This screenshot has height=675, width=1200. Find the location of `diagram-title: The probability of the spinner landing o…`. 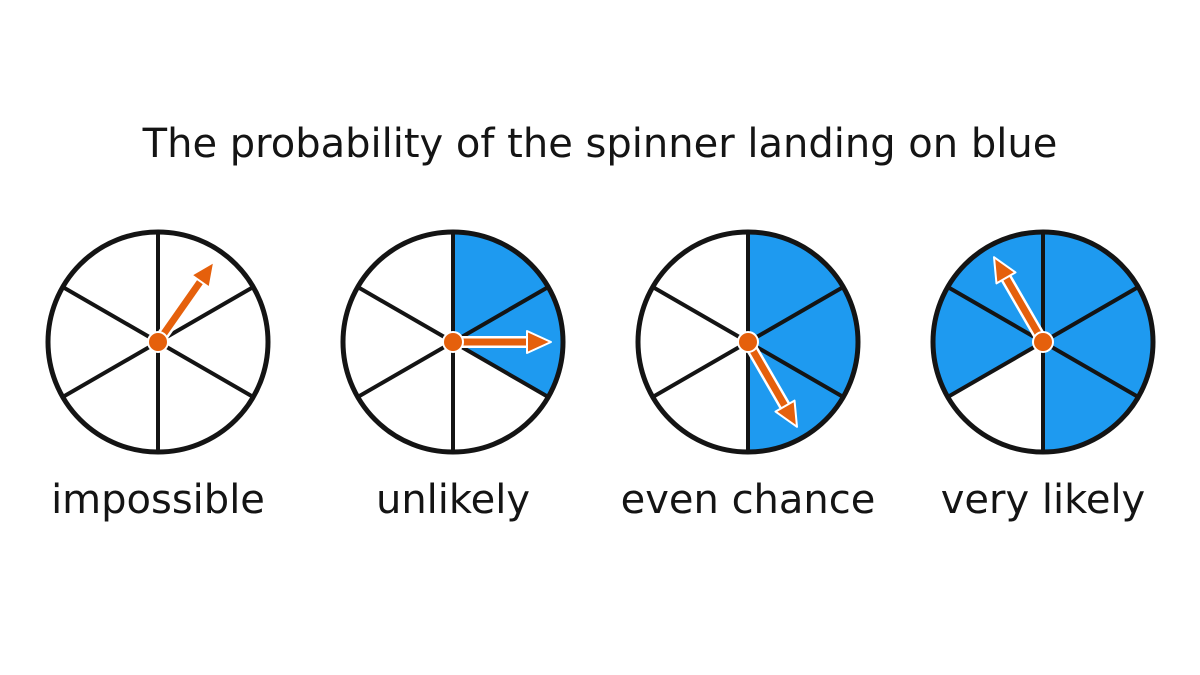

diagram-title: The probability of the spinner landing o… is located at coordinates (600, 144).